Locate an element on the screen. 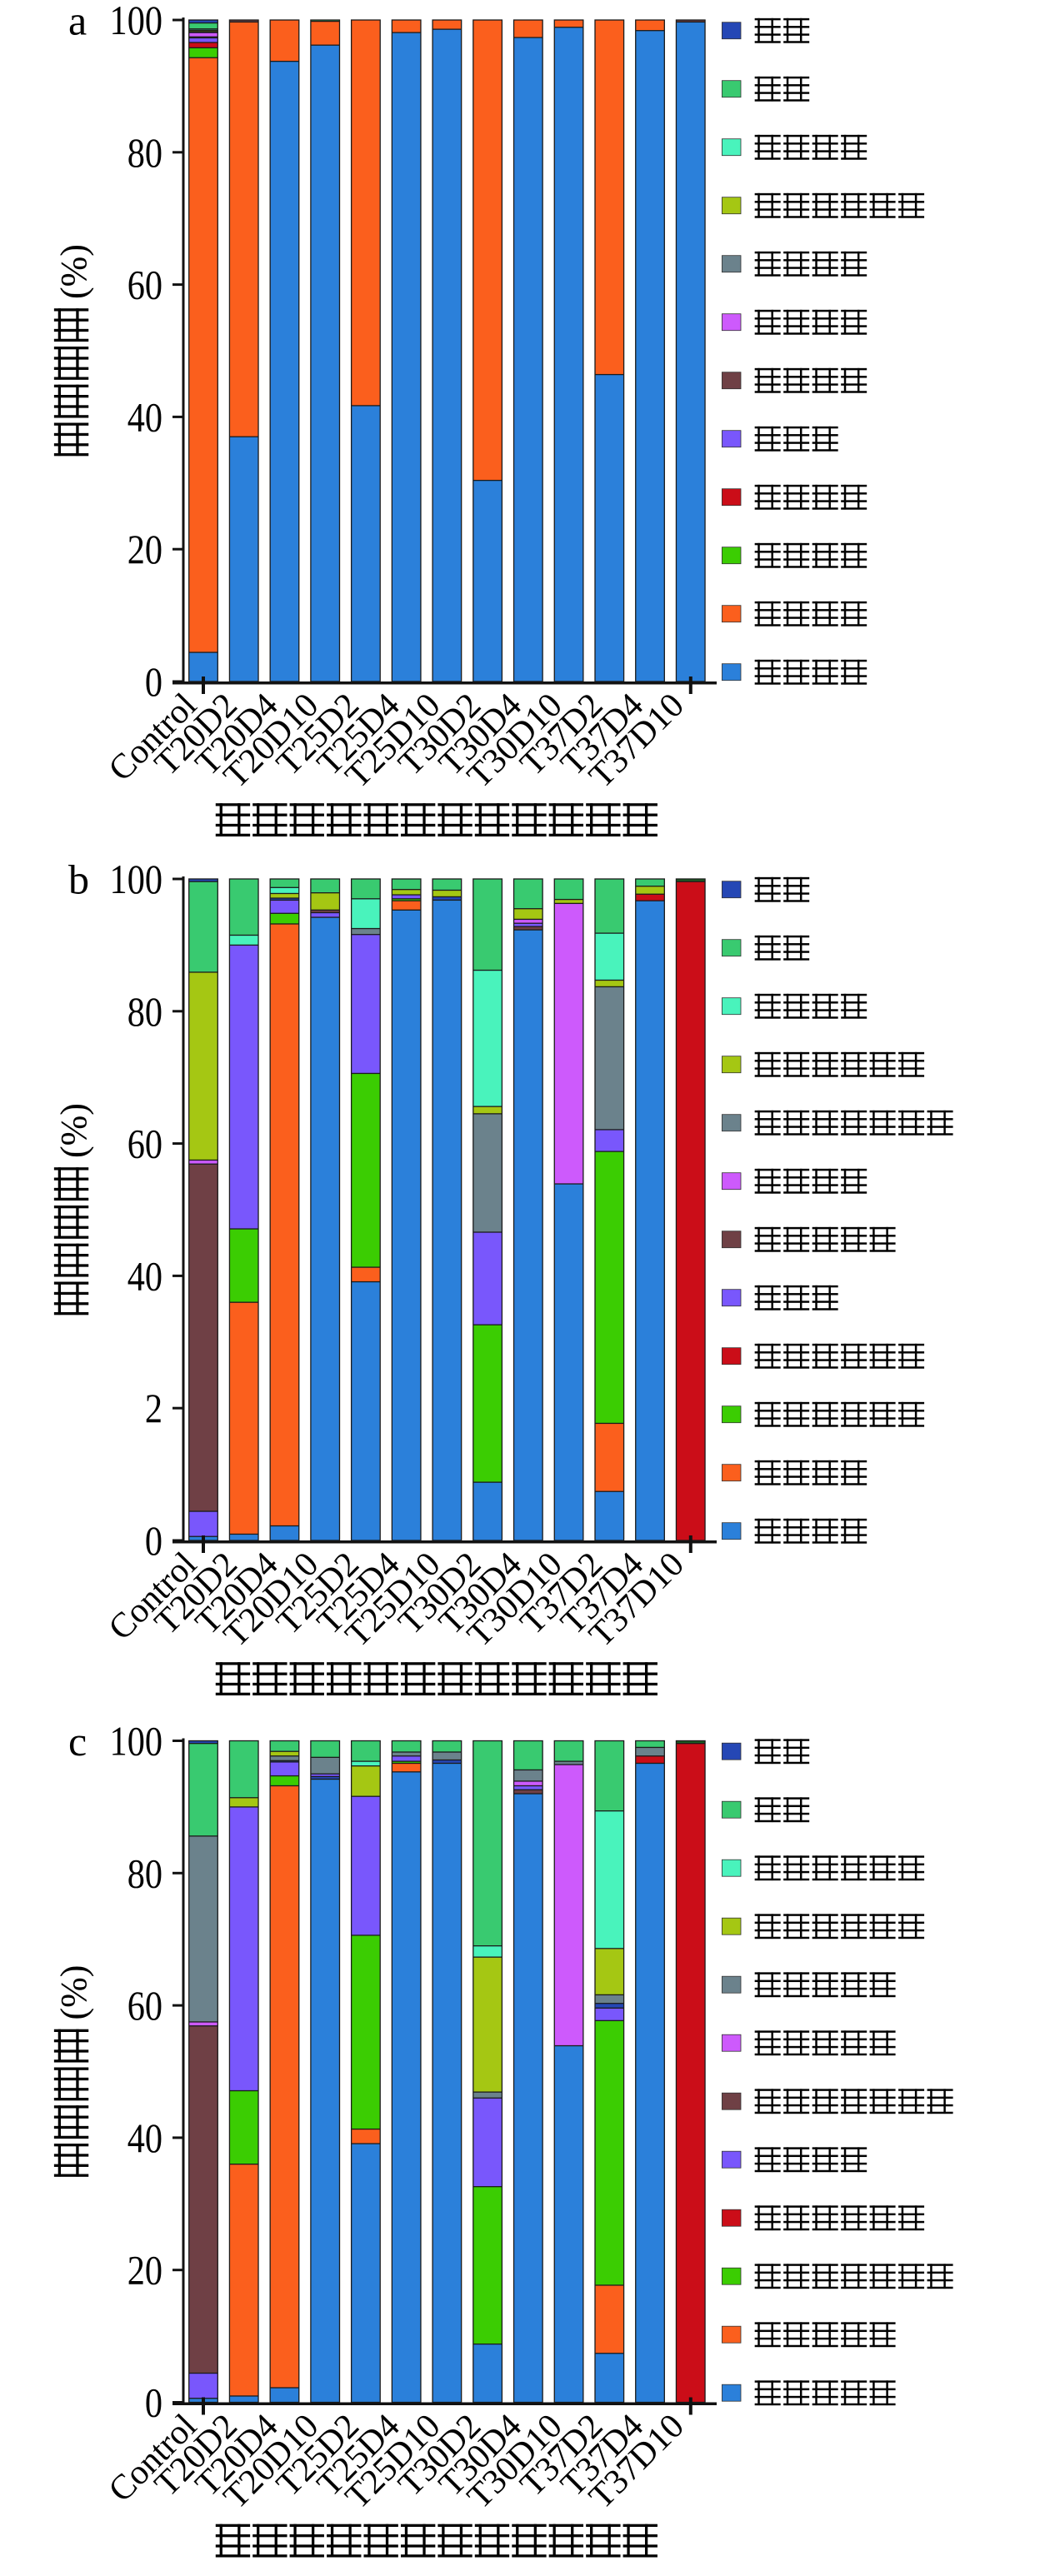 The image size is (1050, 2576). svg-text: b is located at coordinates (78, 879).